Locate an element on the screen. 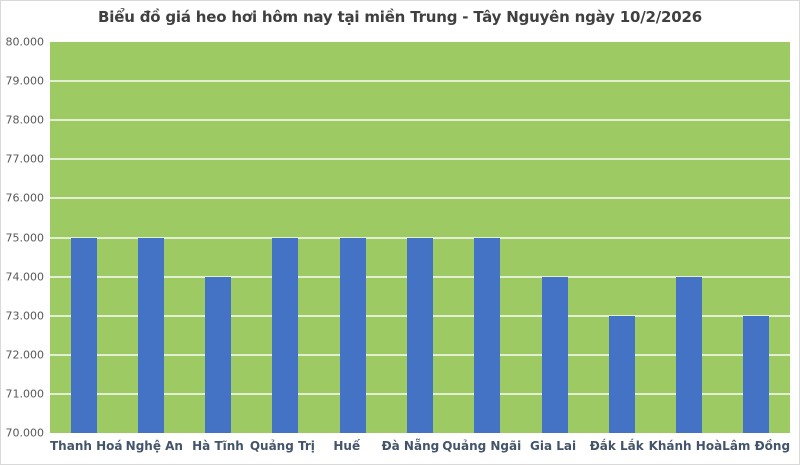  bar-Lâm Đồng is located at coordinates (756, 374).